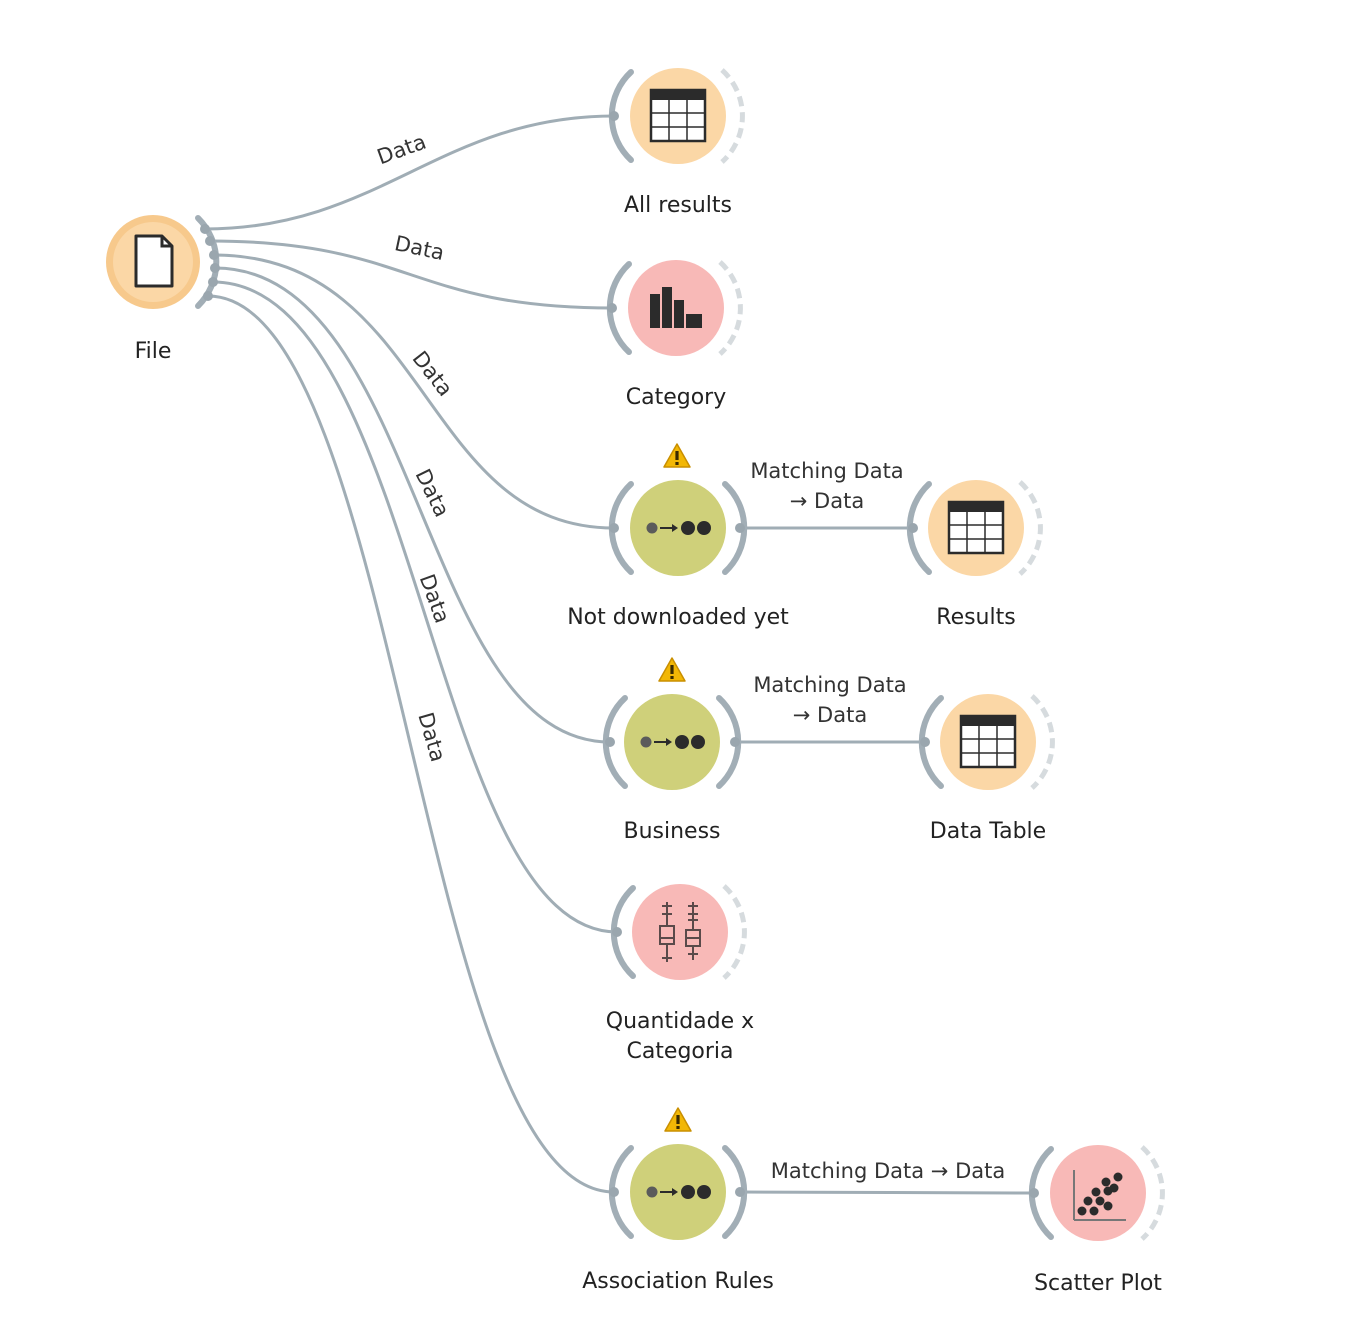  What do you see at coordinates (676, 397) in the screenshot?
I see `node-label: Category` at bounding box center [676, 397].